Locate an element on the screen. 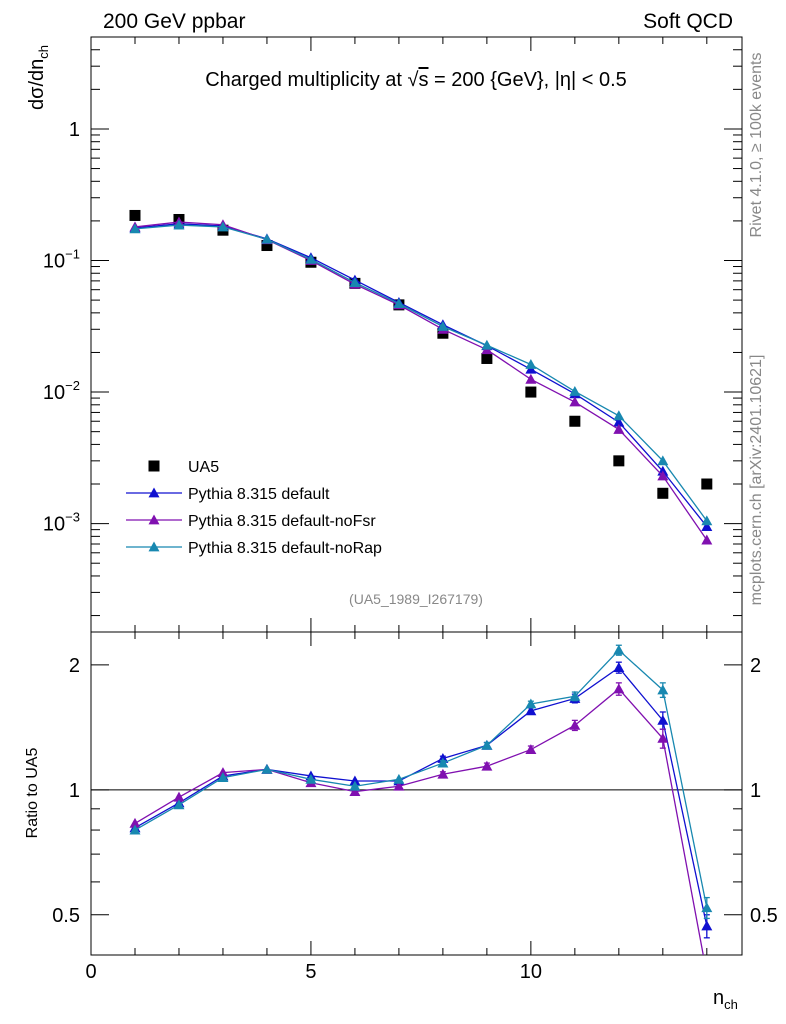  header-left: 200 GeV ppbar is located at coordinates (174, 21).